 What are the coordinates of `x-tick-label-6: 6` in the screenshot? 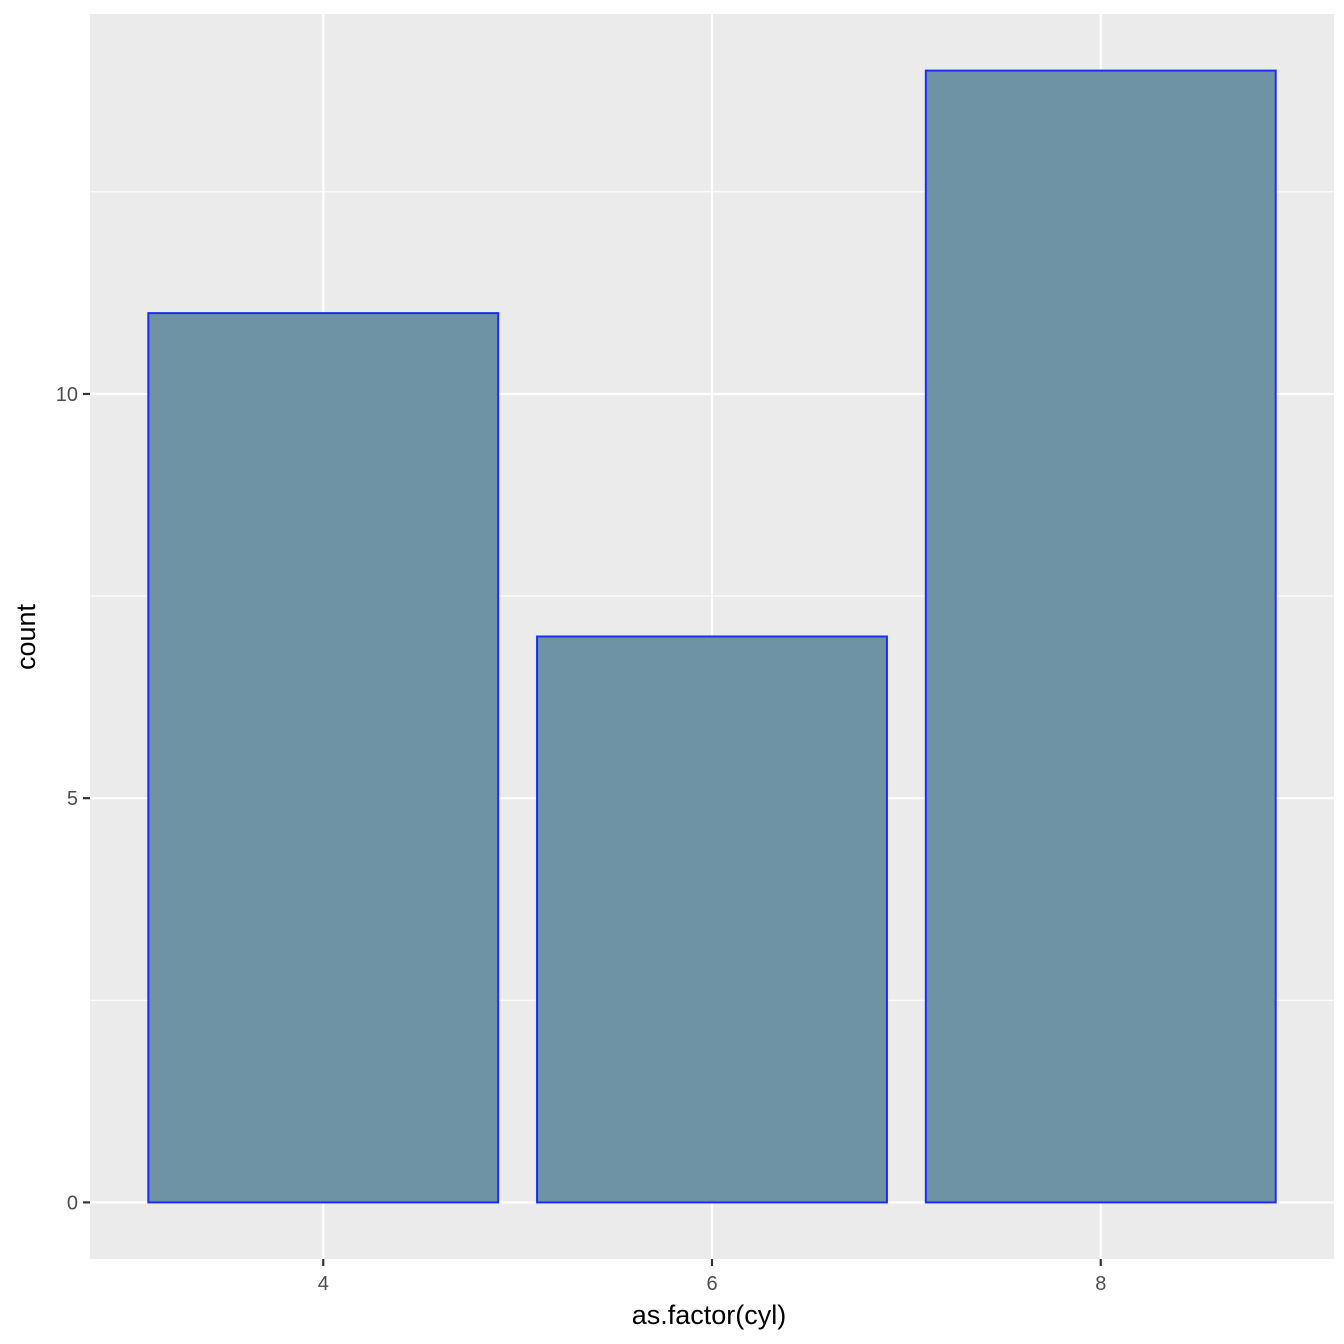 It's located at (711, 1284).